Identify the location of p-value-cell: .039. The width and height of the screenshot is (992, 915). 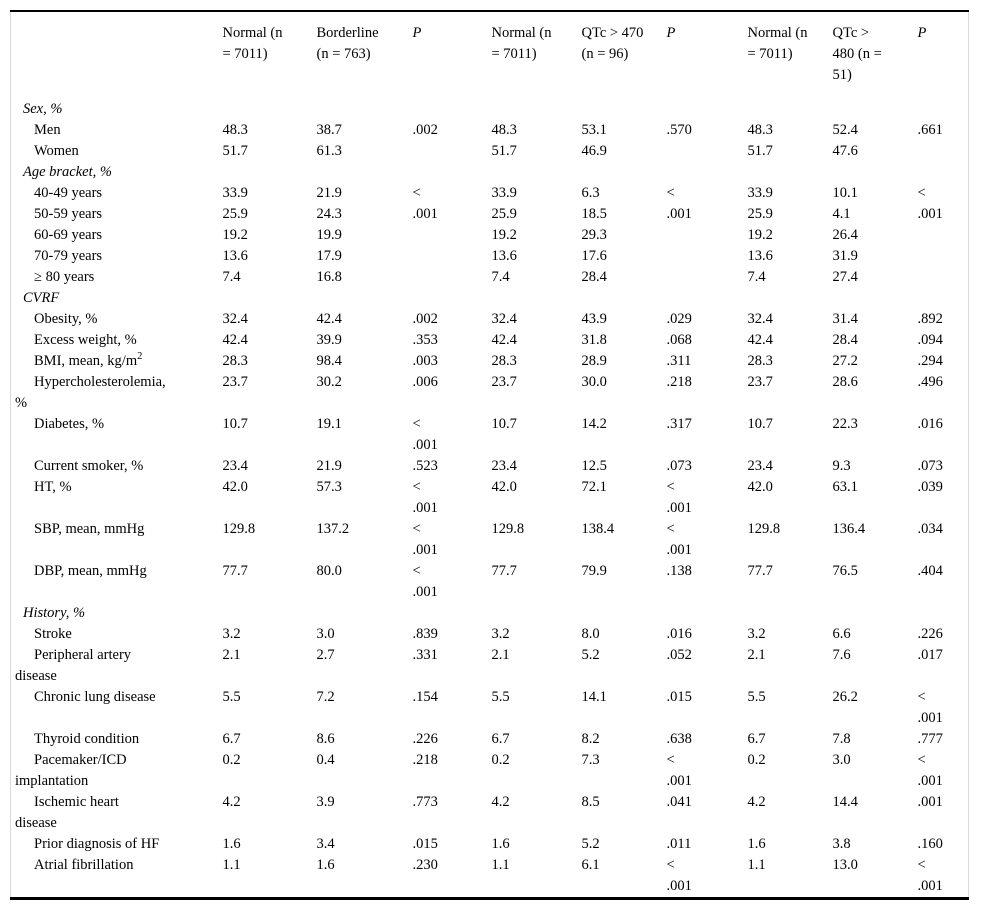
(930, 487).